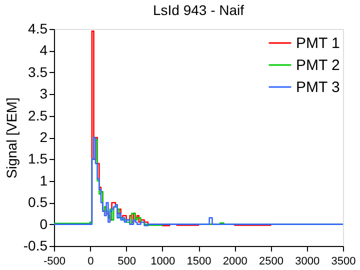 Image resolution: width=360 pixels, height=270 pixels. What do you see at coordinates (91, 262) in the screenshot?
I see `x-tick-label: 0` at bounding box center [91, 262].